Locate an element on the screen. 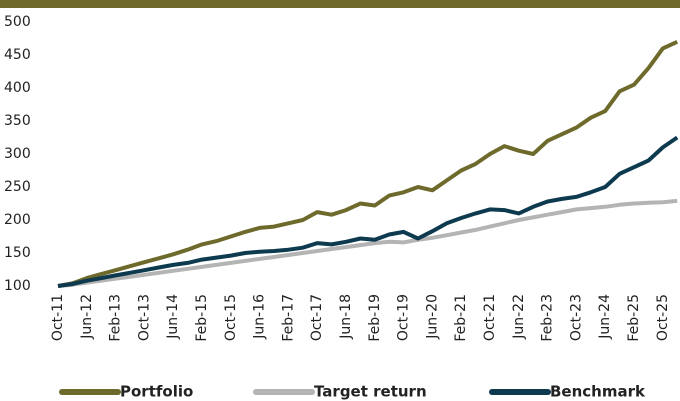  x-tick-label: Jun-20 is located at coordinates (432, 317).